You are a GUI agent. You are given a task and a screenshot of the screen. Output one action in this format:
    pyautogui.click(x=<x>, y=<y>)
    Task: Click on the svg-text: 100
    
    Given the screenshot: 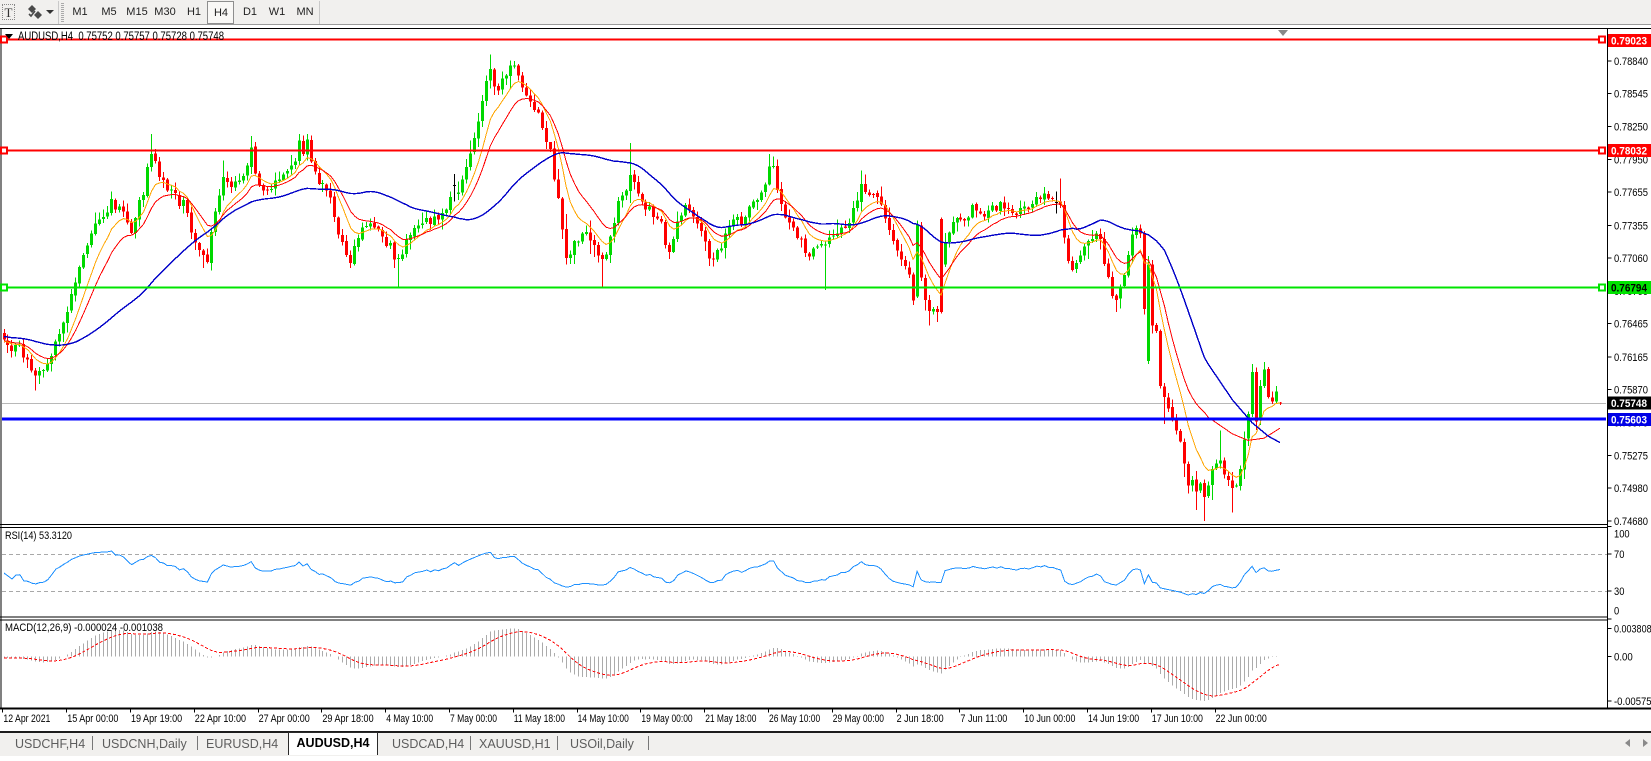 What is the action you would take?
    pyautogui.click(x=1622, y=534)
    